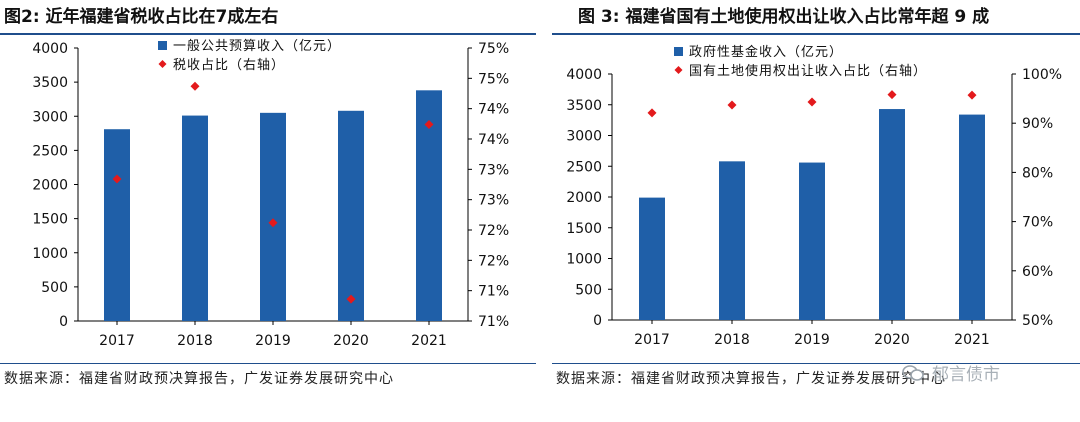  I want to click on y2-tick-label: 60%, so click(1037, 272).